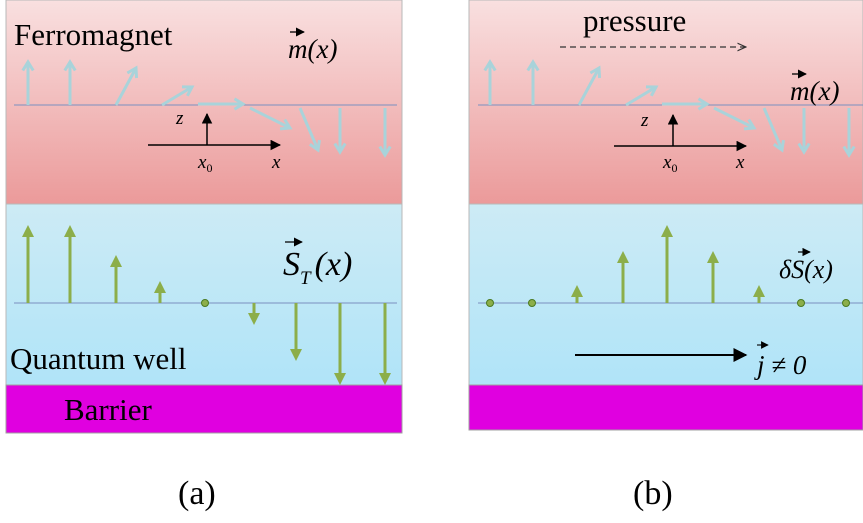  I want to click on barrier-label: Barrier, so click(108, 409).